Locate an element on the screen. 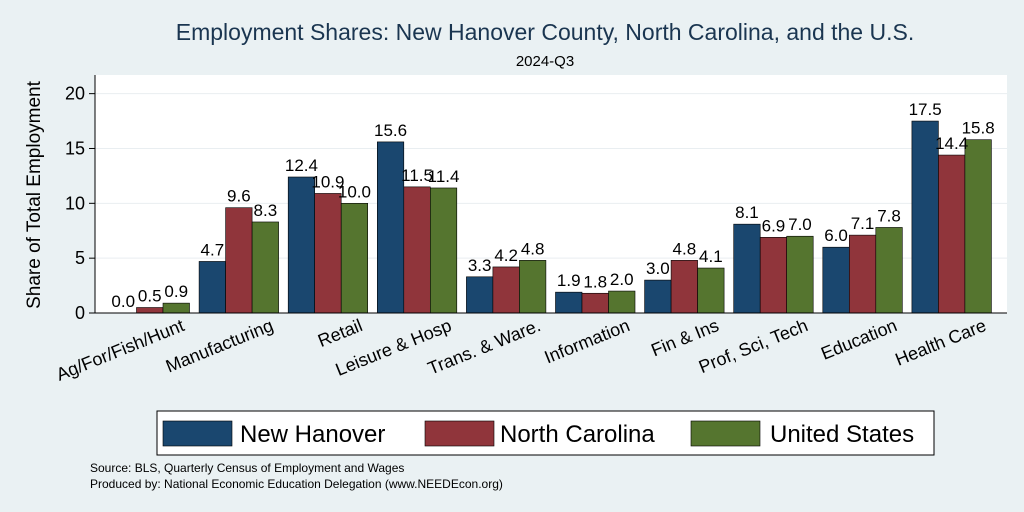  data-label: 7.0 is located at coordinates (800, 224).